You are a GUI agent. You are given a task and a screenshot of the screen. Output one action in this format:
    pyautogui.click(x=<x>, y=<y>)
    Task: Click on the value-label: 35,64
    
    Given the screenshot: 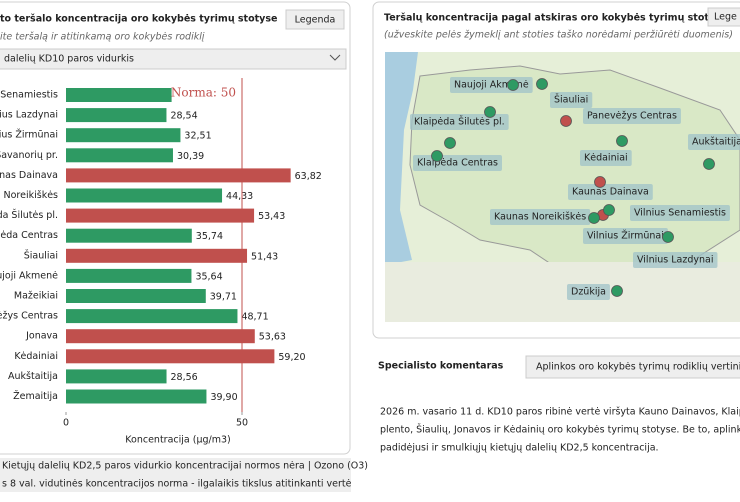 What is the action you would take?
    pyautogui.click(x=208, y=276)
    